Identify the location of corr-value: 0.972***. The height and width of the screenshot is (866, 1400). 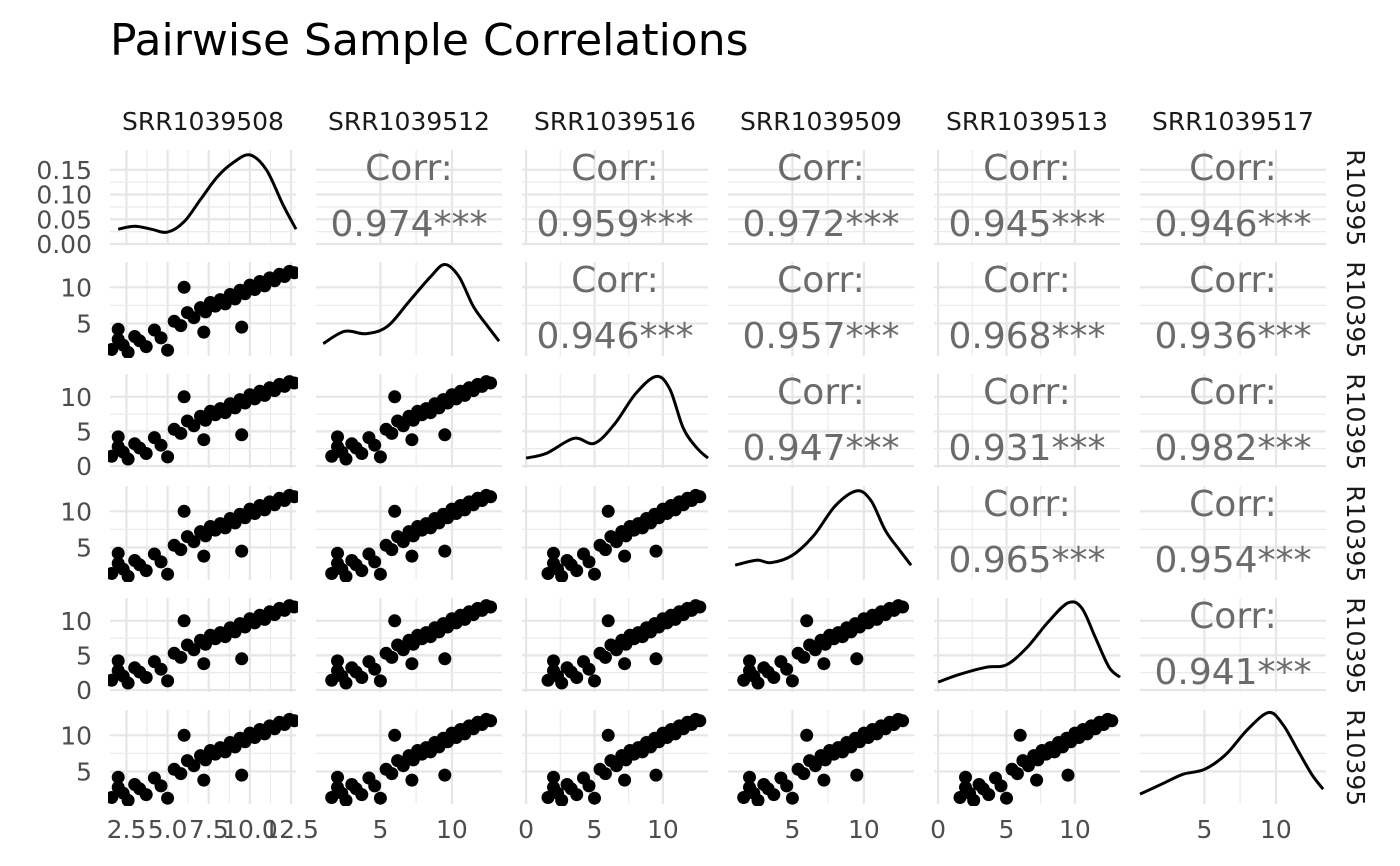
(820, 224).